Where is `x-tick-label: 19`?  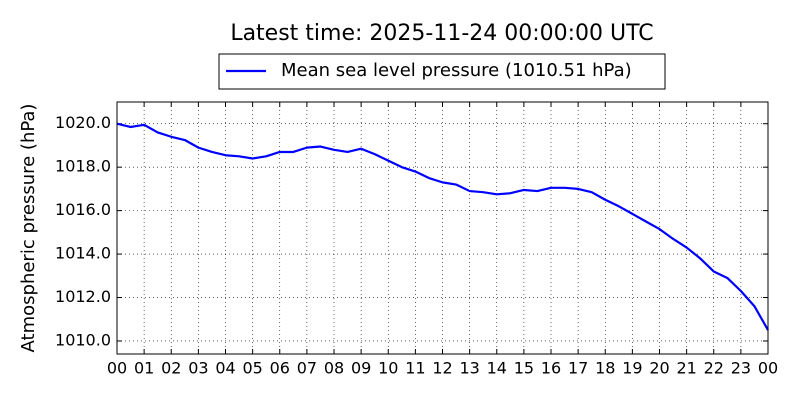 x-tick-label: 19 is located at coordinates (632, 368).